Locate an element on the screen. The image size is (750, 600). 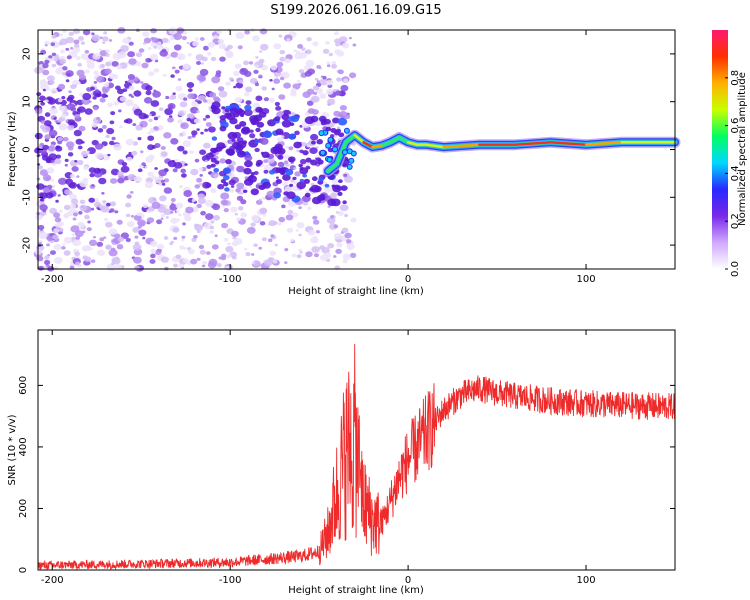
x-tick-label: 0 is located at coordinates (408, 279).